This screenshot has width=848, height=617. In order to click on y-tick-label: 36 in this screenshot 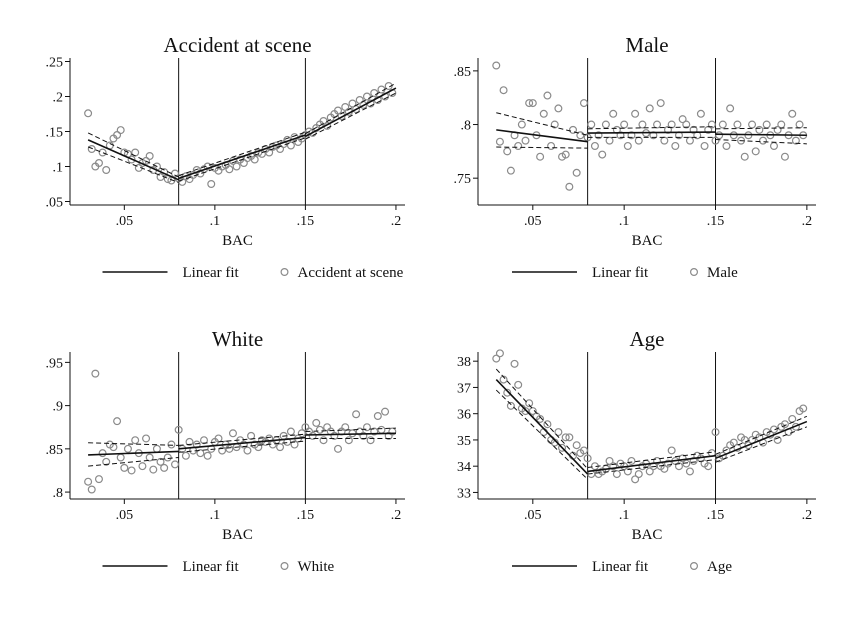, I will do `click(464, 415)`.